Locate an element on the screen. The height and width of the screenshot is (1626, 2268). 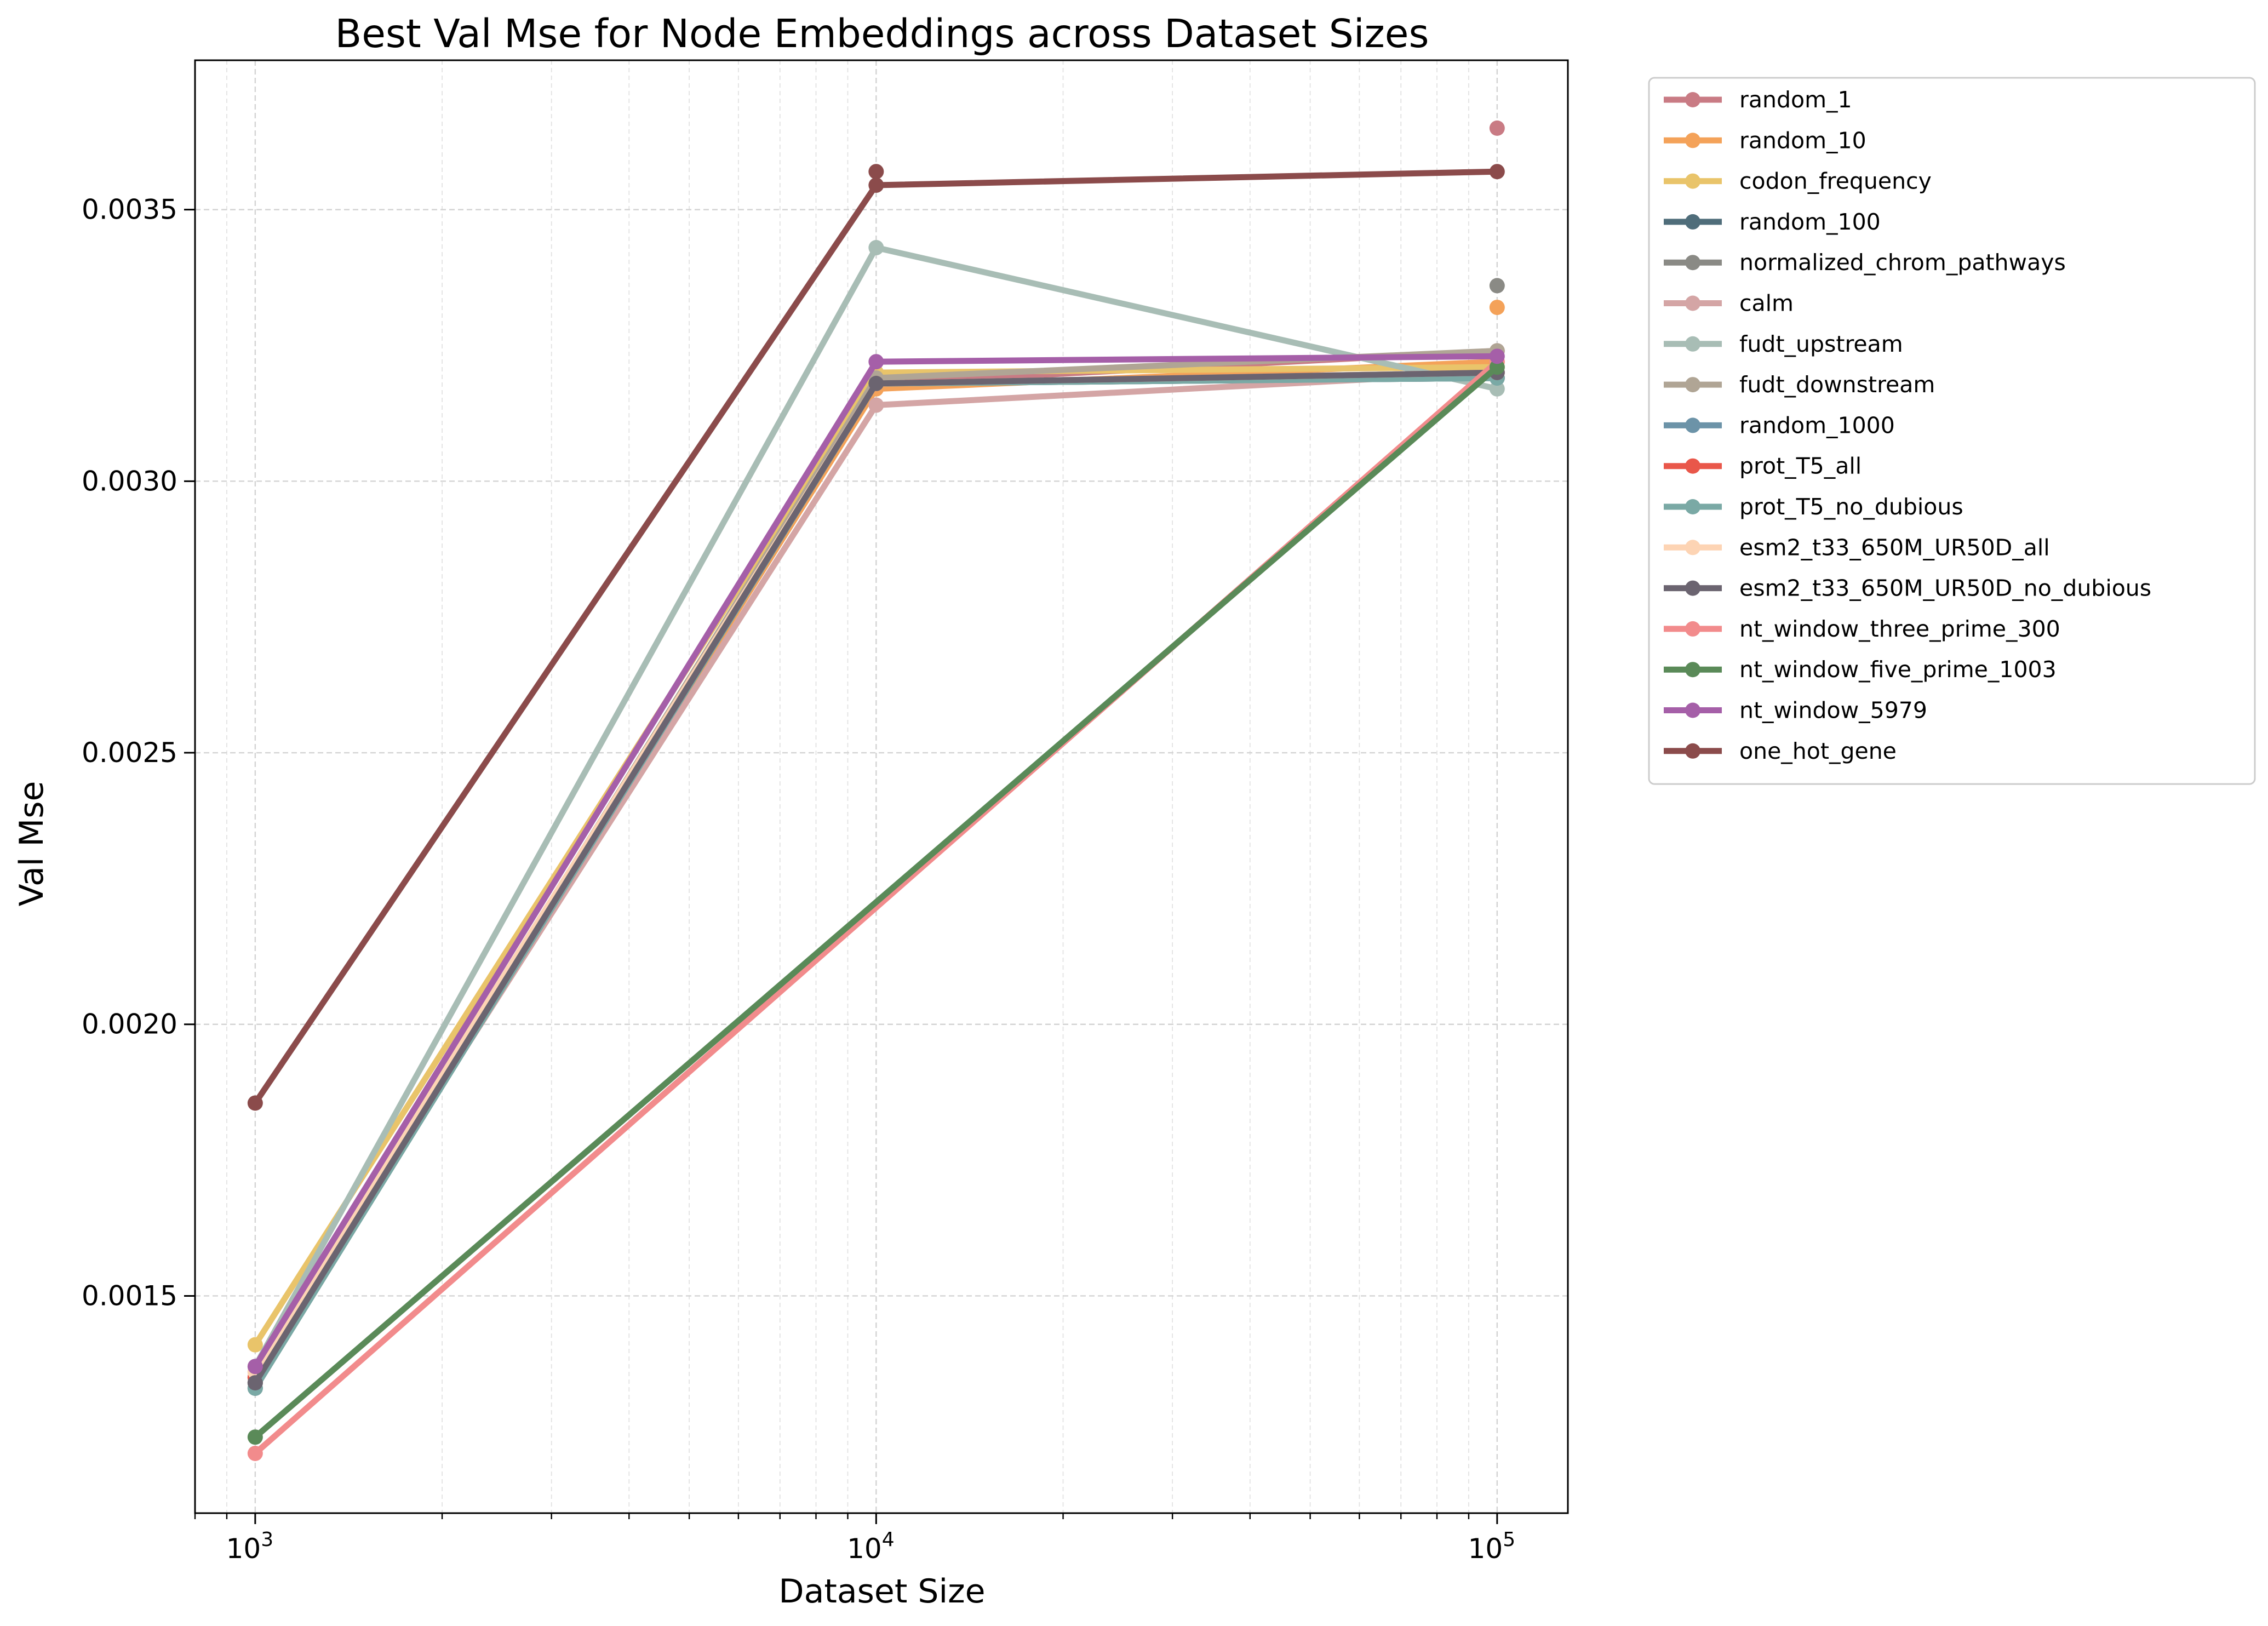
legend-item: esm2_t33_650M_UR50D_all is located at coordinates (1857, 547).